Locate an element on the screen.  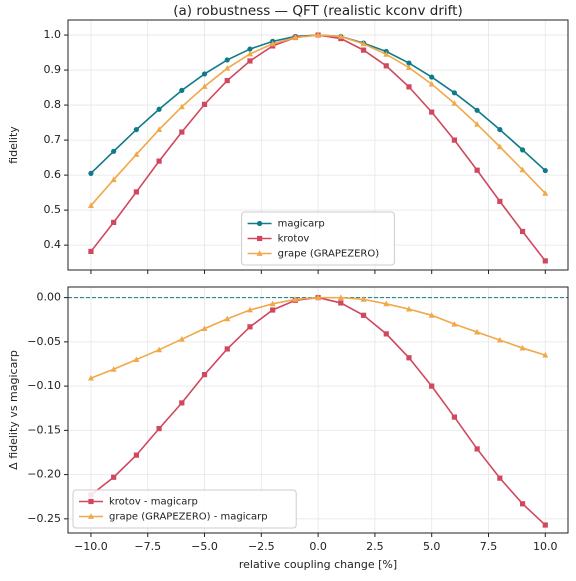
y-tick-label: 0.00 is located at coordinates (49, 297).